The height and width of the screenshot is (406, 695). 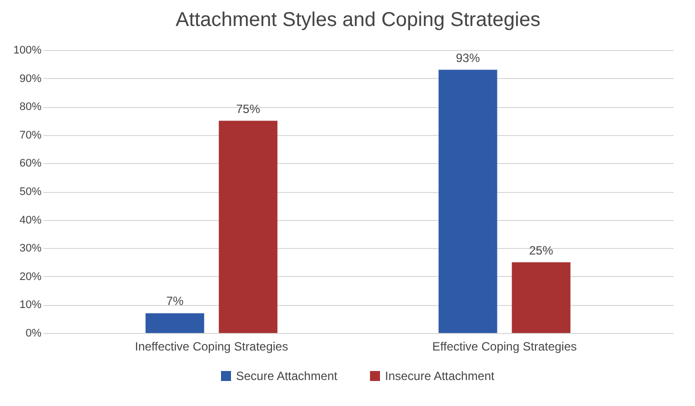 I want to click on y-tick-label: 0%, so click(x=34, y=334).